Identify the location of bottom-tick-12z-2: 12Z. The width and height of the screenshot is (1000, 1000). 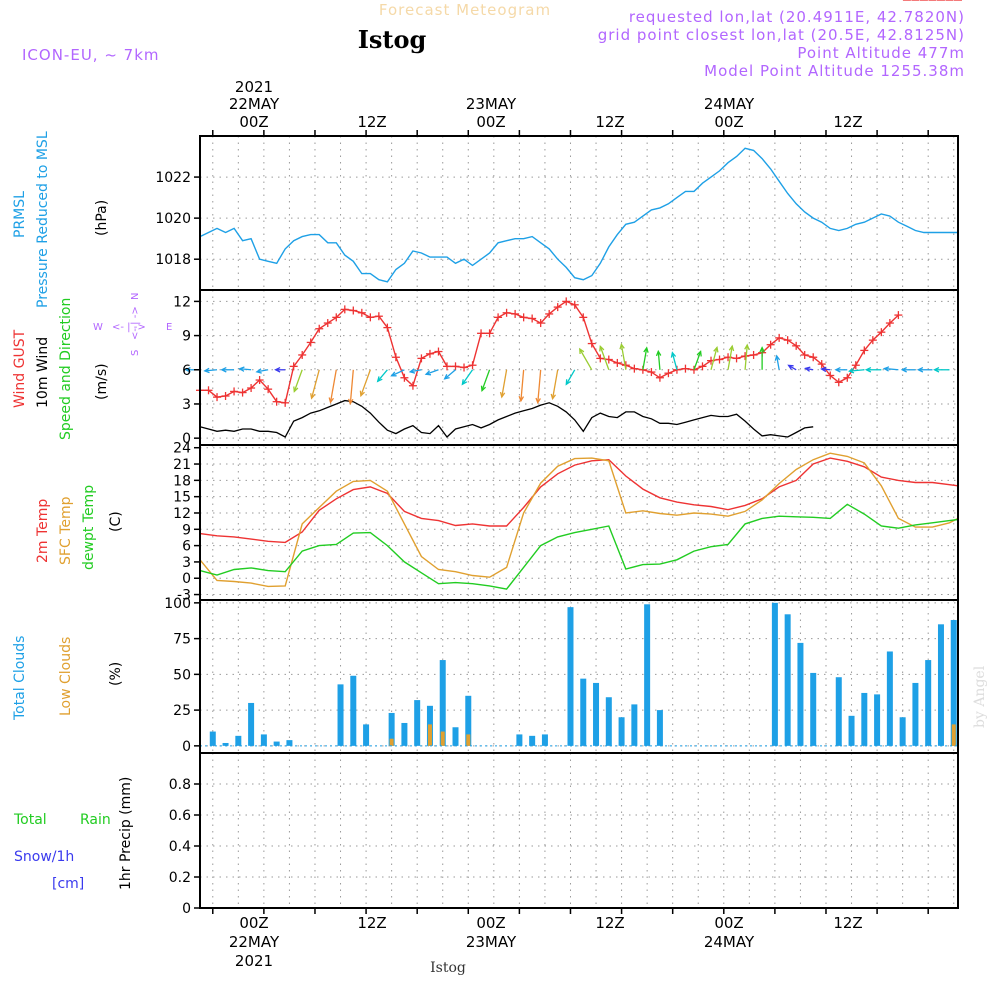
(609, 923).